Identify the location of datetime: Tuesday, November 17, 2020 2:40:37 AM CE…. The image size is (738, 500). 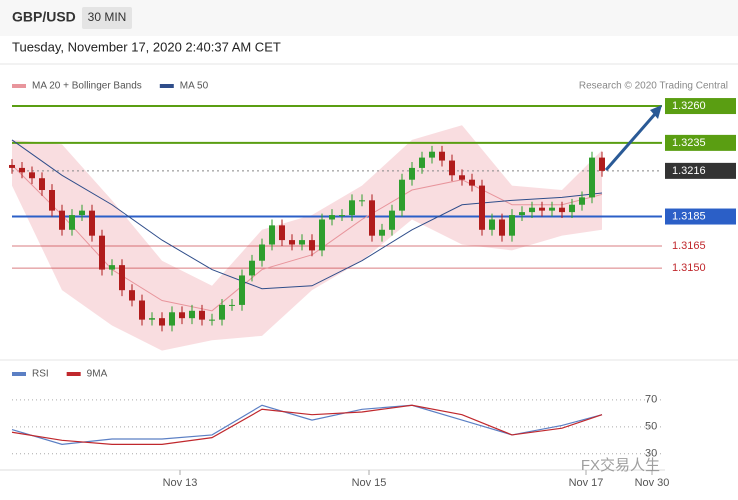
(146, 46).